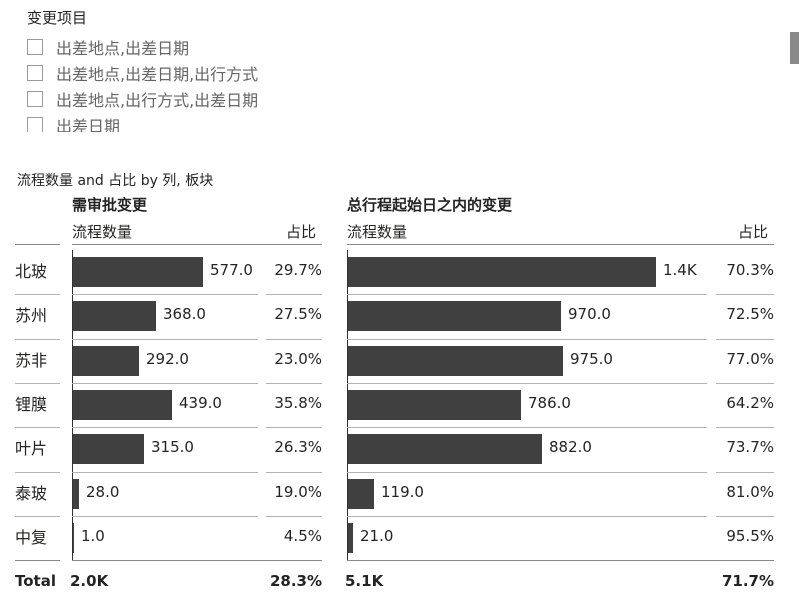 The height and width of the screenshot is (605, 800). Describe the element at coordinates (680, 270) in the screenshot. I see `bar-value-label: 1.4K` at that location.